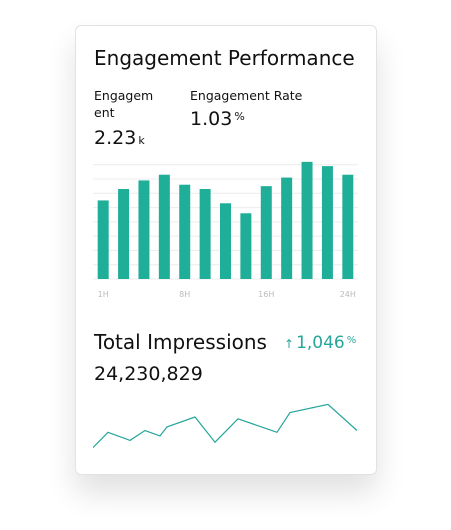 The height and width of the screenshot is (530, 451). Describe the element at coordinates (224, 58) in the screenshot. I see `card-title: Engagement Performance` at that location.